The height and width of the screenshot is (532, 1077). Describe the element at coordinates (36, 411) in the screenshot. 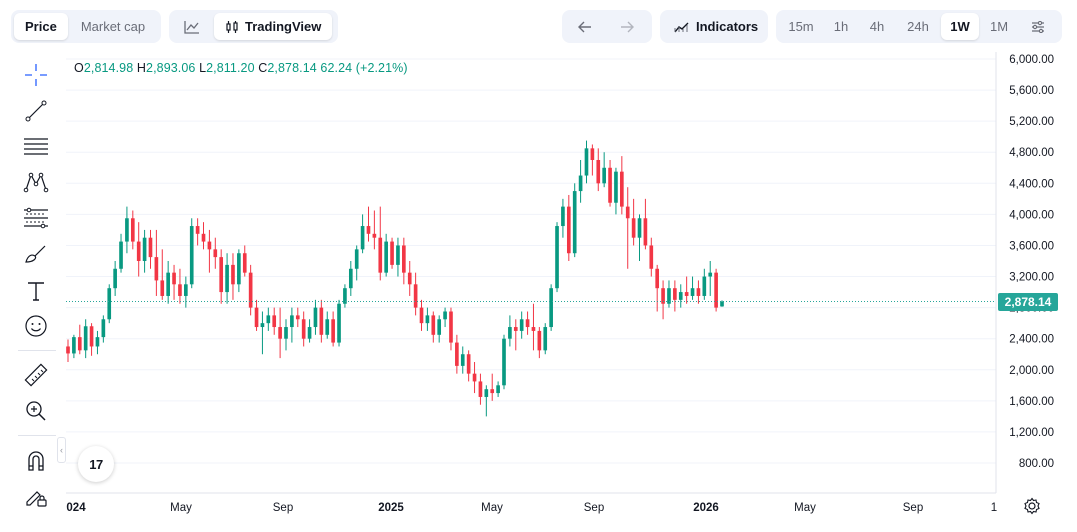

I see `zoom-in-tool` at that location.